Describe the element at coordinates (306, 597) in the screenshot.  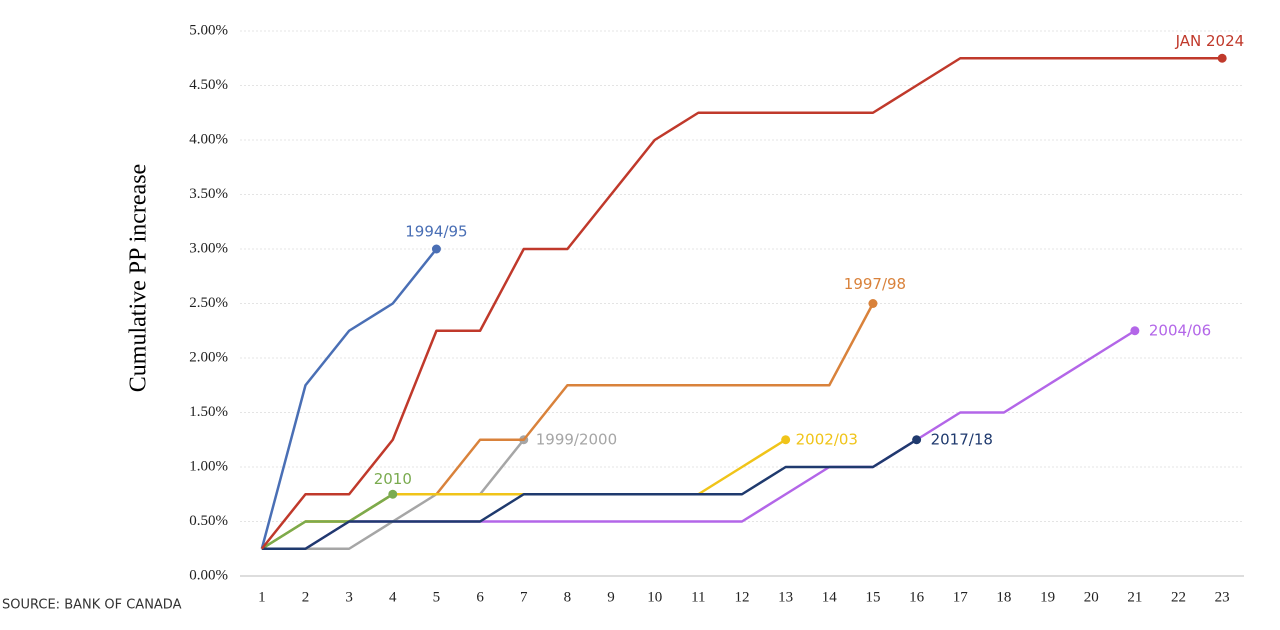
I see `x-tick-label: 2` at that location.